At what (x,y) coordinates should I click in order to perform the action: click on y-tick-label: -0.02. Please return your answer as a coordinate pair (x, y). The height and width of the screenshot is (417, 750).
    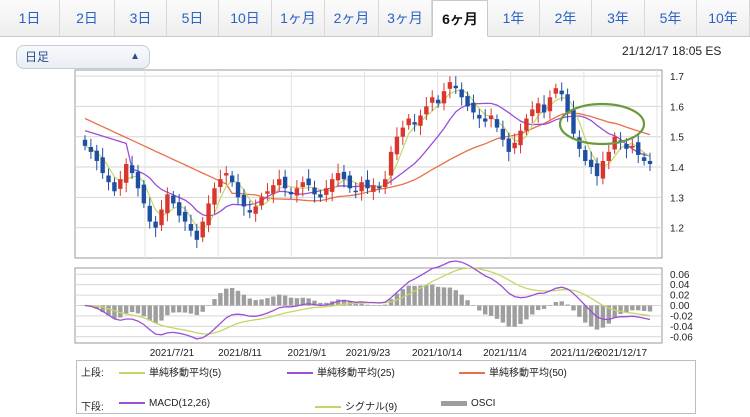
    Looking at the image, I should click on (681, 316).